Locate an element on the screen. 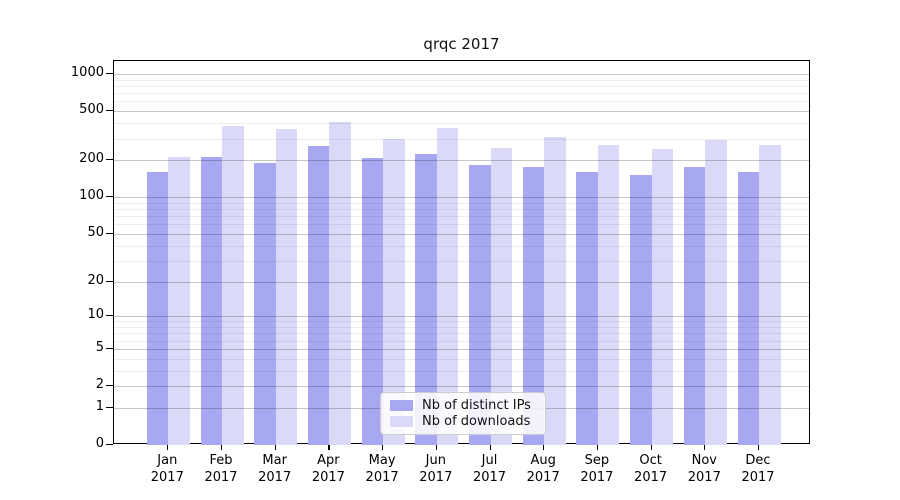  bar-distinct-ips-apr is located at coordinates (318, 295).